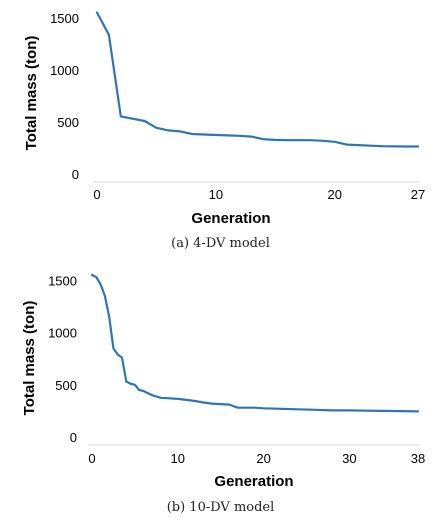  Describe the element at coordinates (178, 458) in the screenshot. I see `chart-b-x-tick-label: 10` at that location.